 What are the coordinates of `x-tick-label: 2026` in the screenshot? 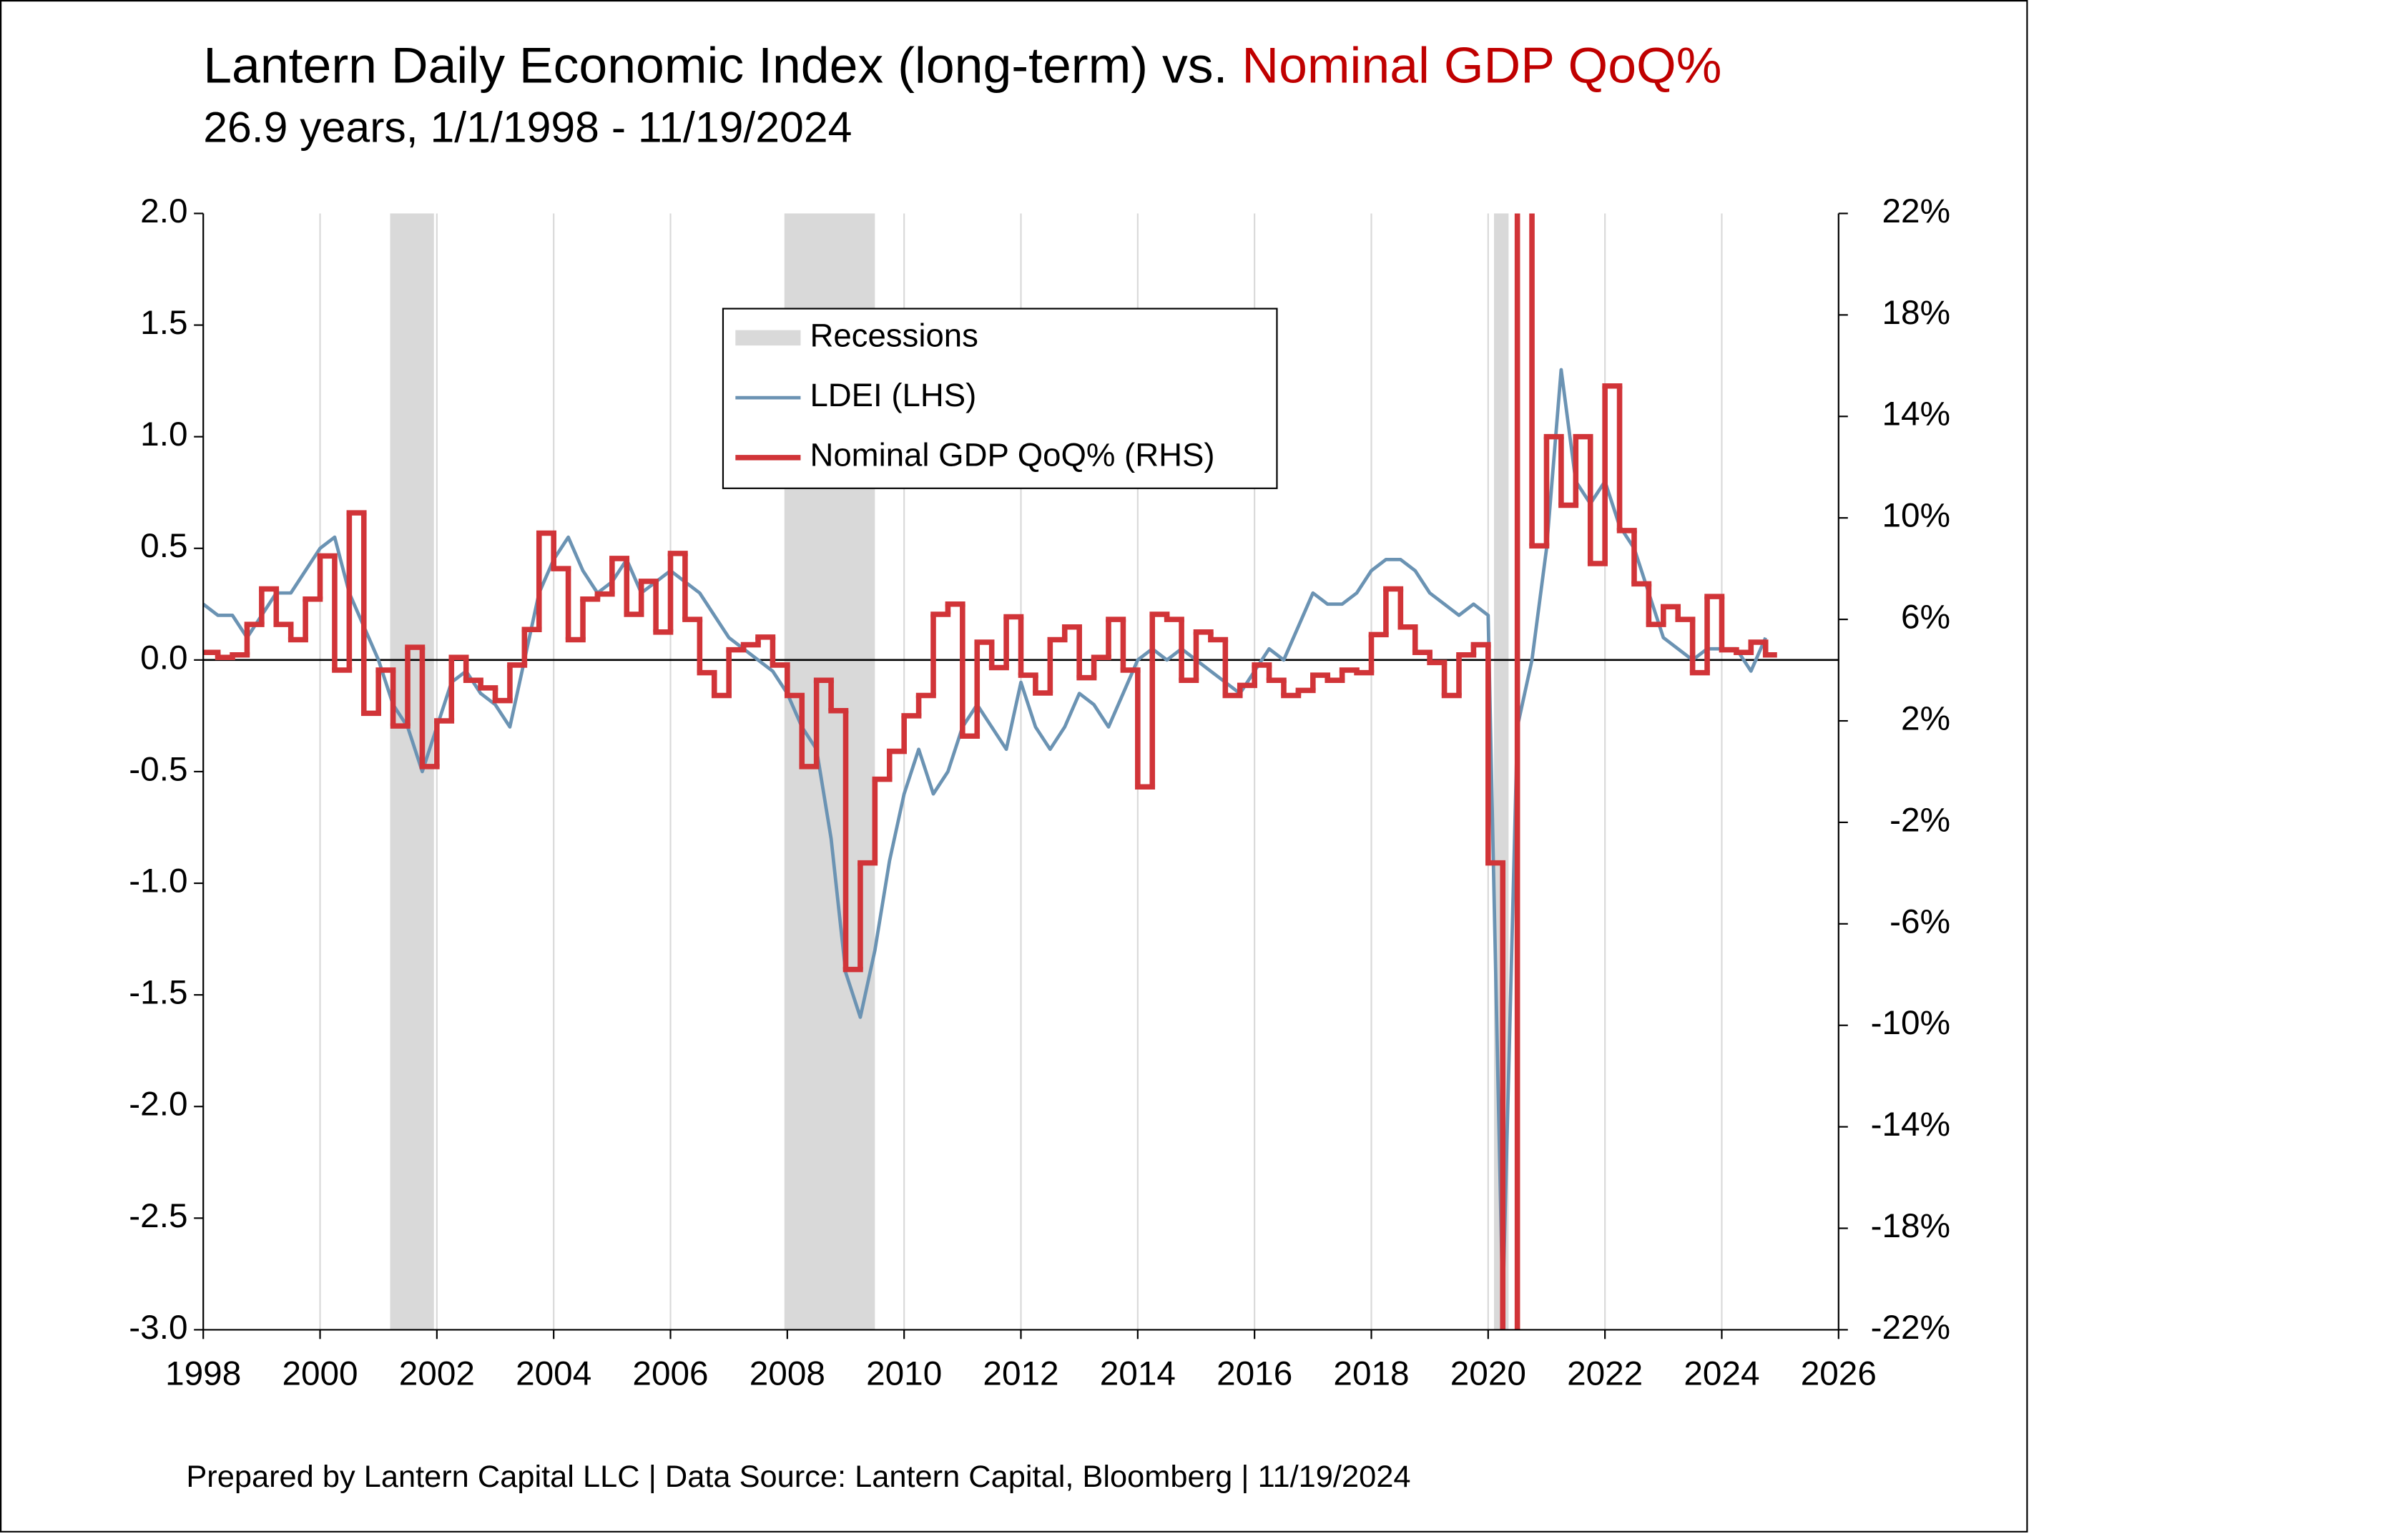 It's located at (1839, 1374).